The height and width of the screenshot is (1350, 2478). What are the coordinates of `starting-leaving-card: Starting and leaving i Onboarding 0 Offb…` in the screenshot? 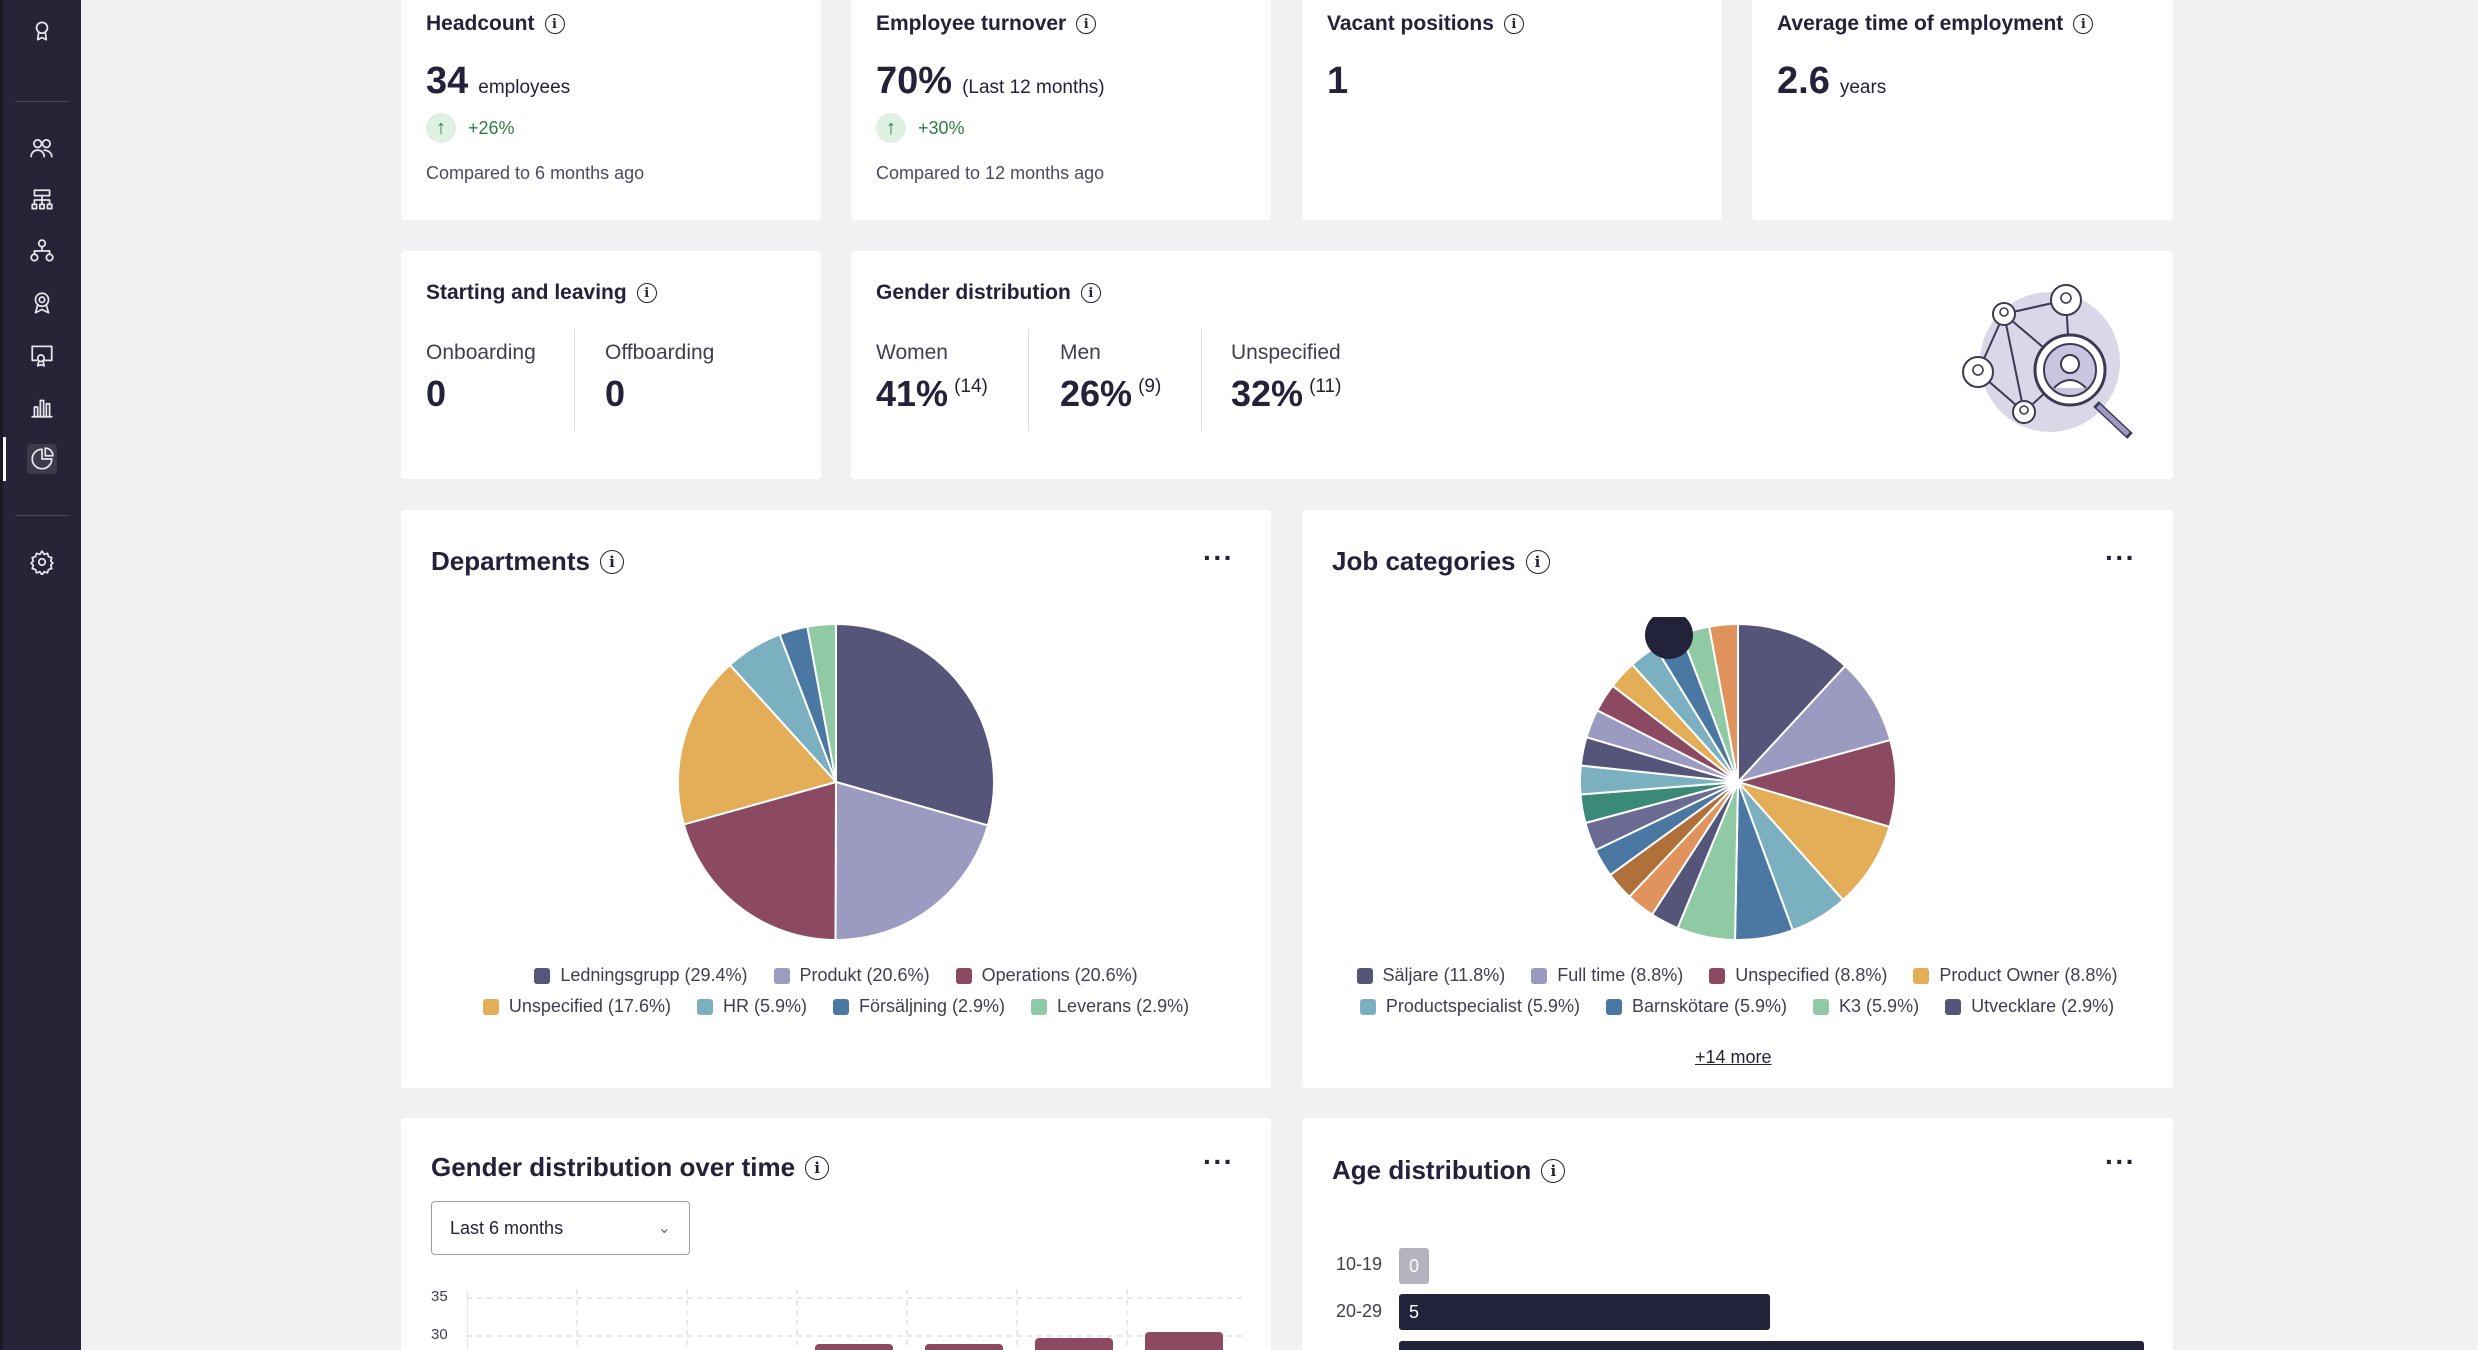 It's located at (611, 365).